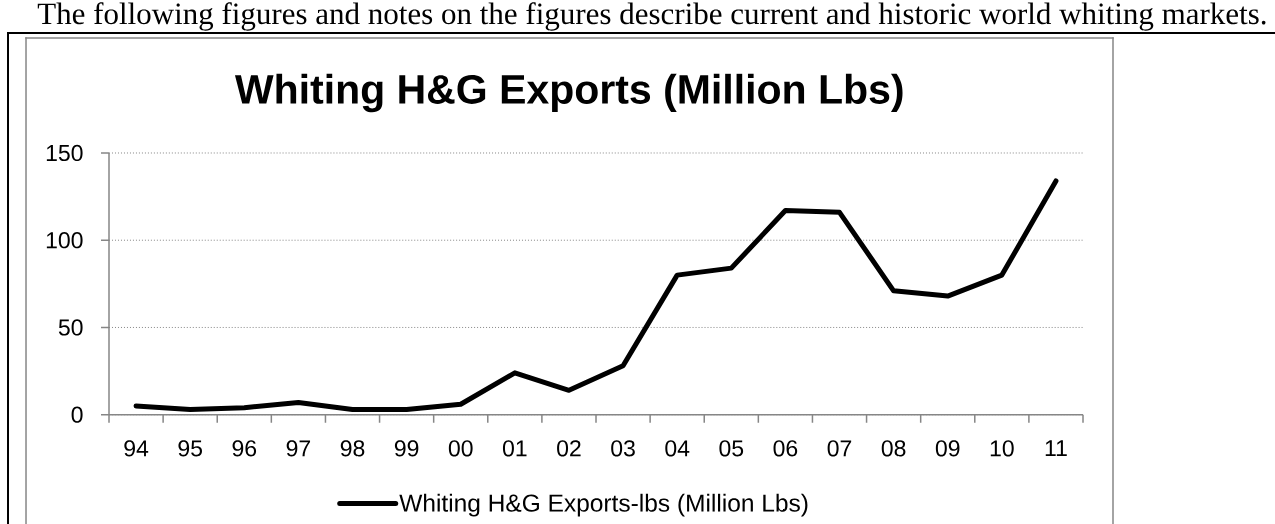 This screenshot has width=1275, height=524. Describe the element at coordinates (1056, 448) in the screenshot. I see `x-tick-label: 11` at that location.